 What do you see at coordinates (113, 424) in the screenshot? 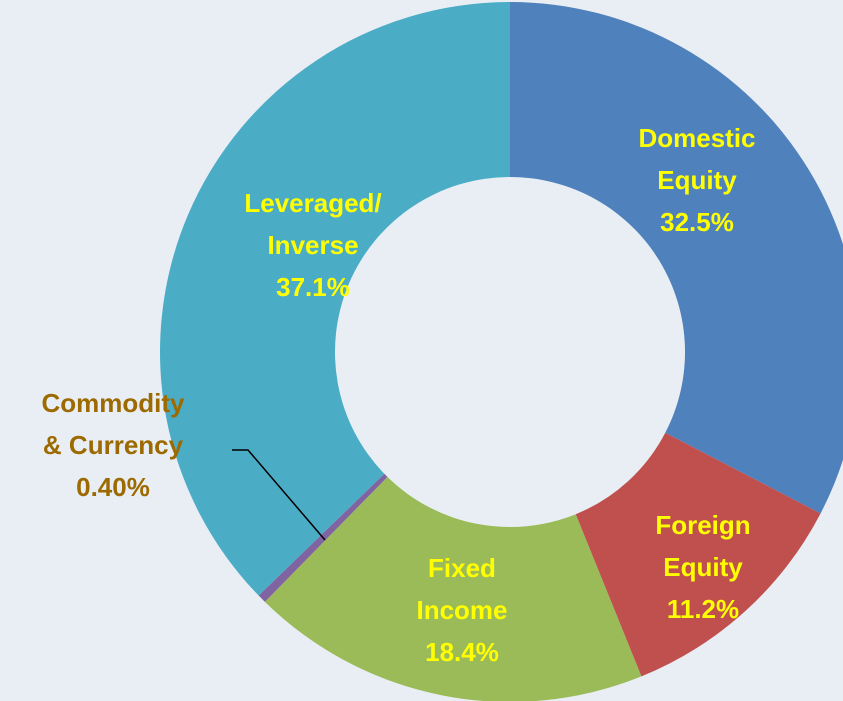
I see `category-label: Commodity & Currency` at bounding box center [113, 424].